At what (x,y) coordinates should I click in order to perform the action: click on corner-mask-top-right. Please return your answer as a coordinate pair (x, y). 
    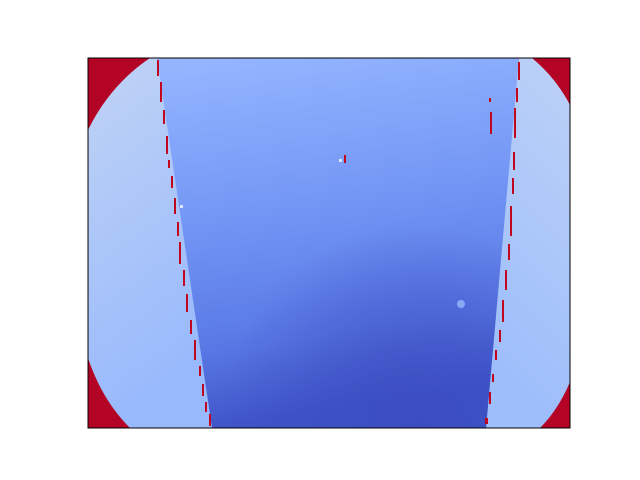
    Looking at the image, I should click on (551, 81).